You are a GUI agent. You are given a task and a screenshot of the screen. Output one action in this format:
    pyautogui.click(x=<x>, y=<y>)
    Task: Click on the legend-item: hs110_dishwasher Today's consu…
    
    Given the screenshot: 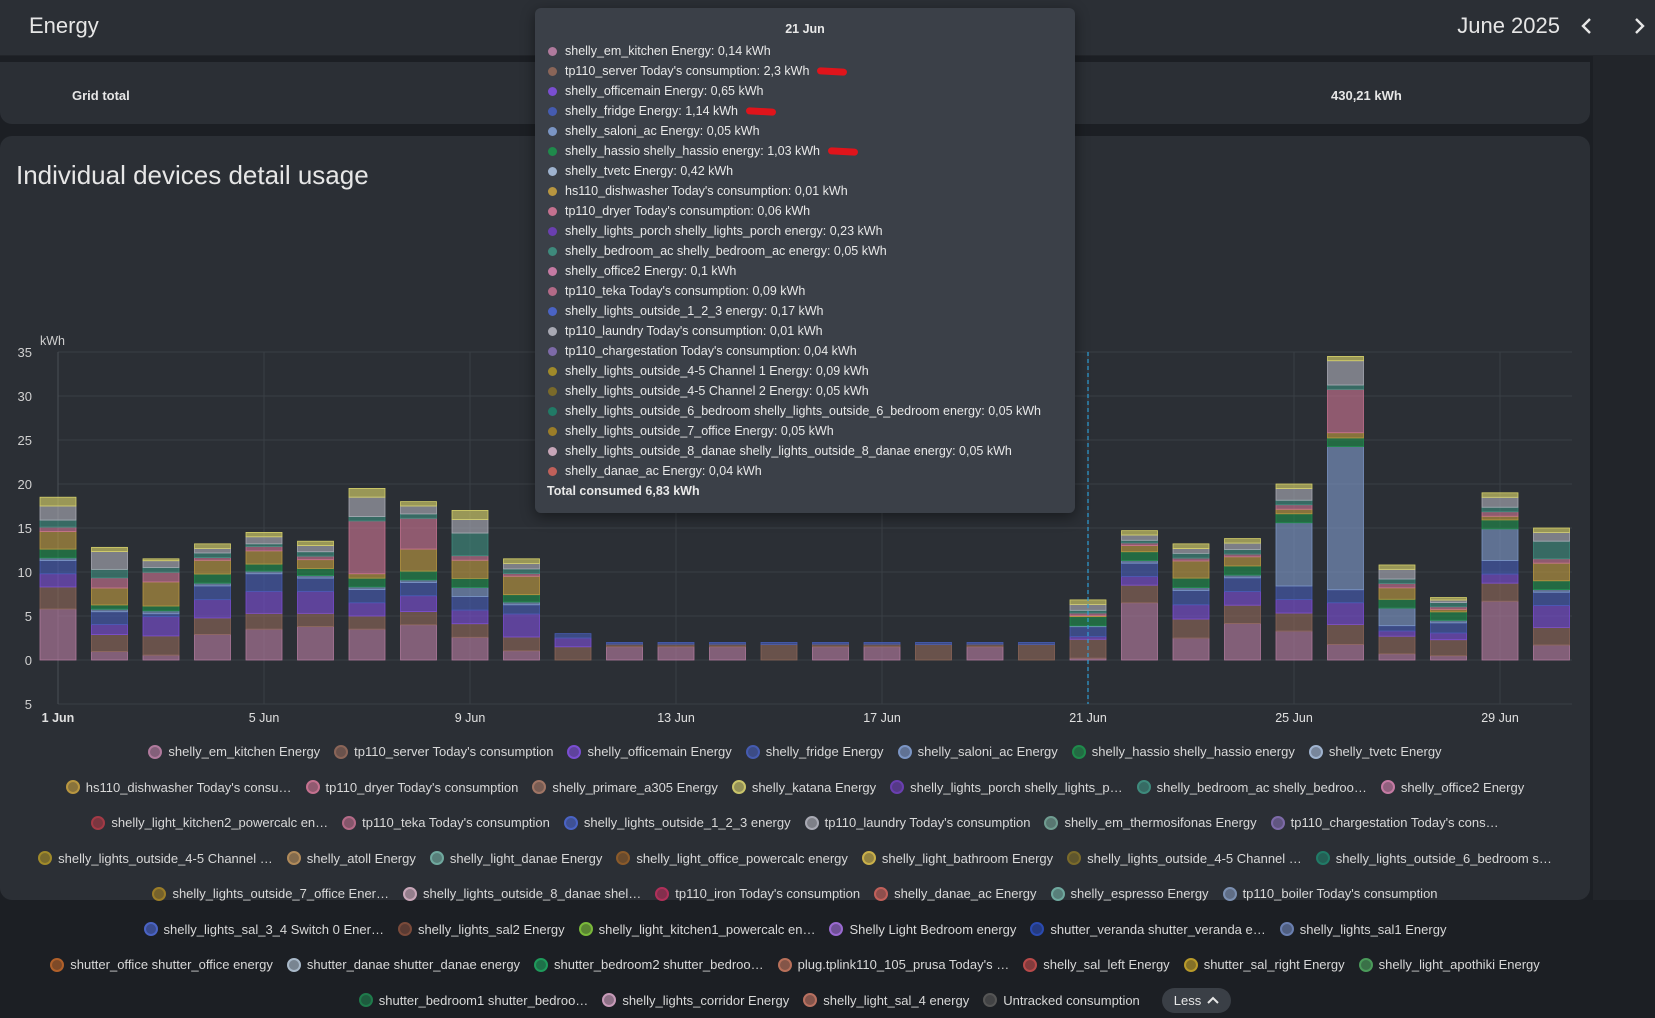 What is the action you would take?
    pyautogui.click(x=179, y=787)
    